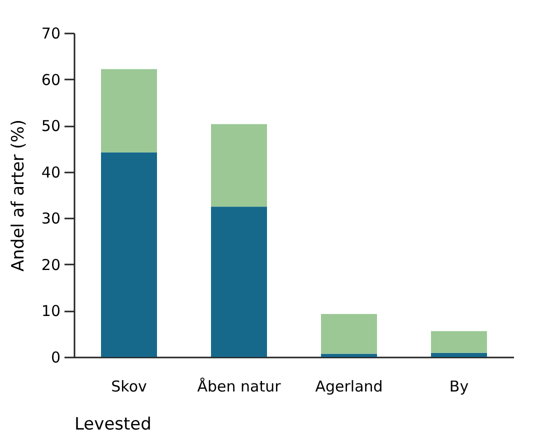 The width and height of the screenshot is (536, 430). Describe the element at coordinates (50, 33) in the screenshot. I see `y-tick-label: 70` at that location.